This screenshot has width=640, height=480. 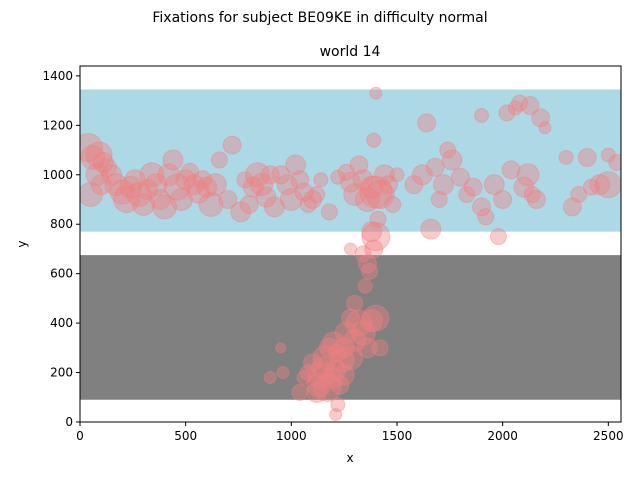 I want to click on x-tick-label: 2500, so click(x=608, y=436).